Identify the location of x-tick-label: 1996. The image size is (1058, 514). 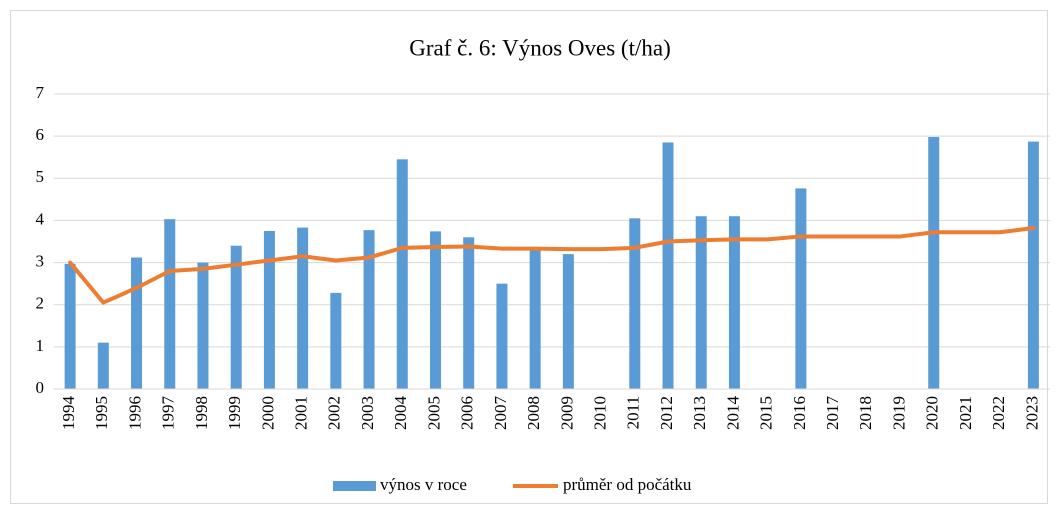
(134, 413).